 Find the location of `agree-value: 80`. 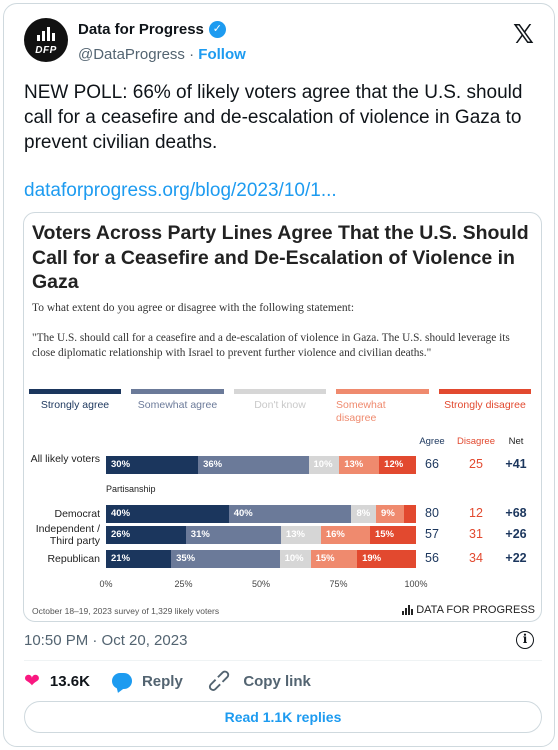

agree-value: 80 is located at coordinates (432, 513).